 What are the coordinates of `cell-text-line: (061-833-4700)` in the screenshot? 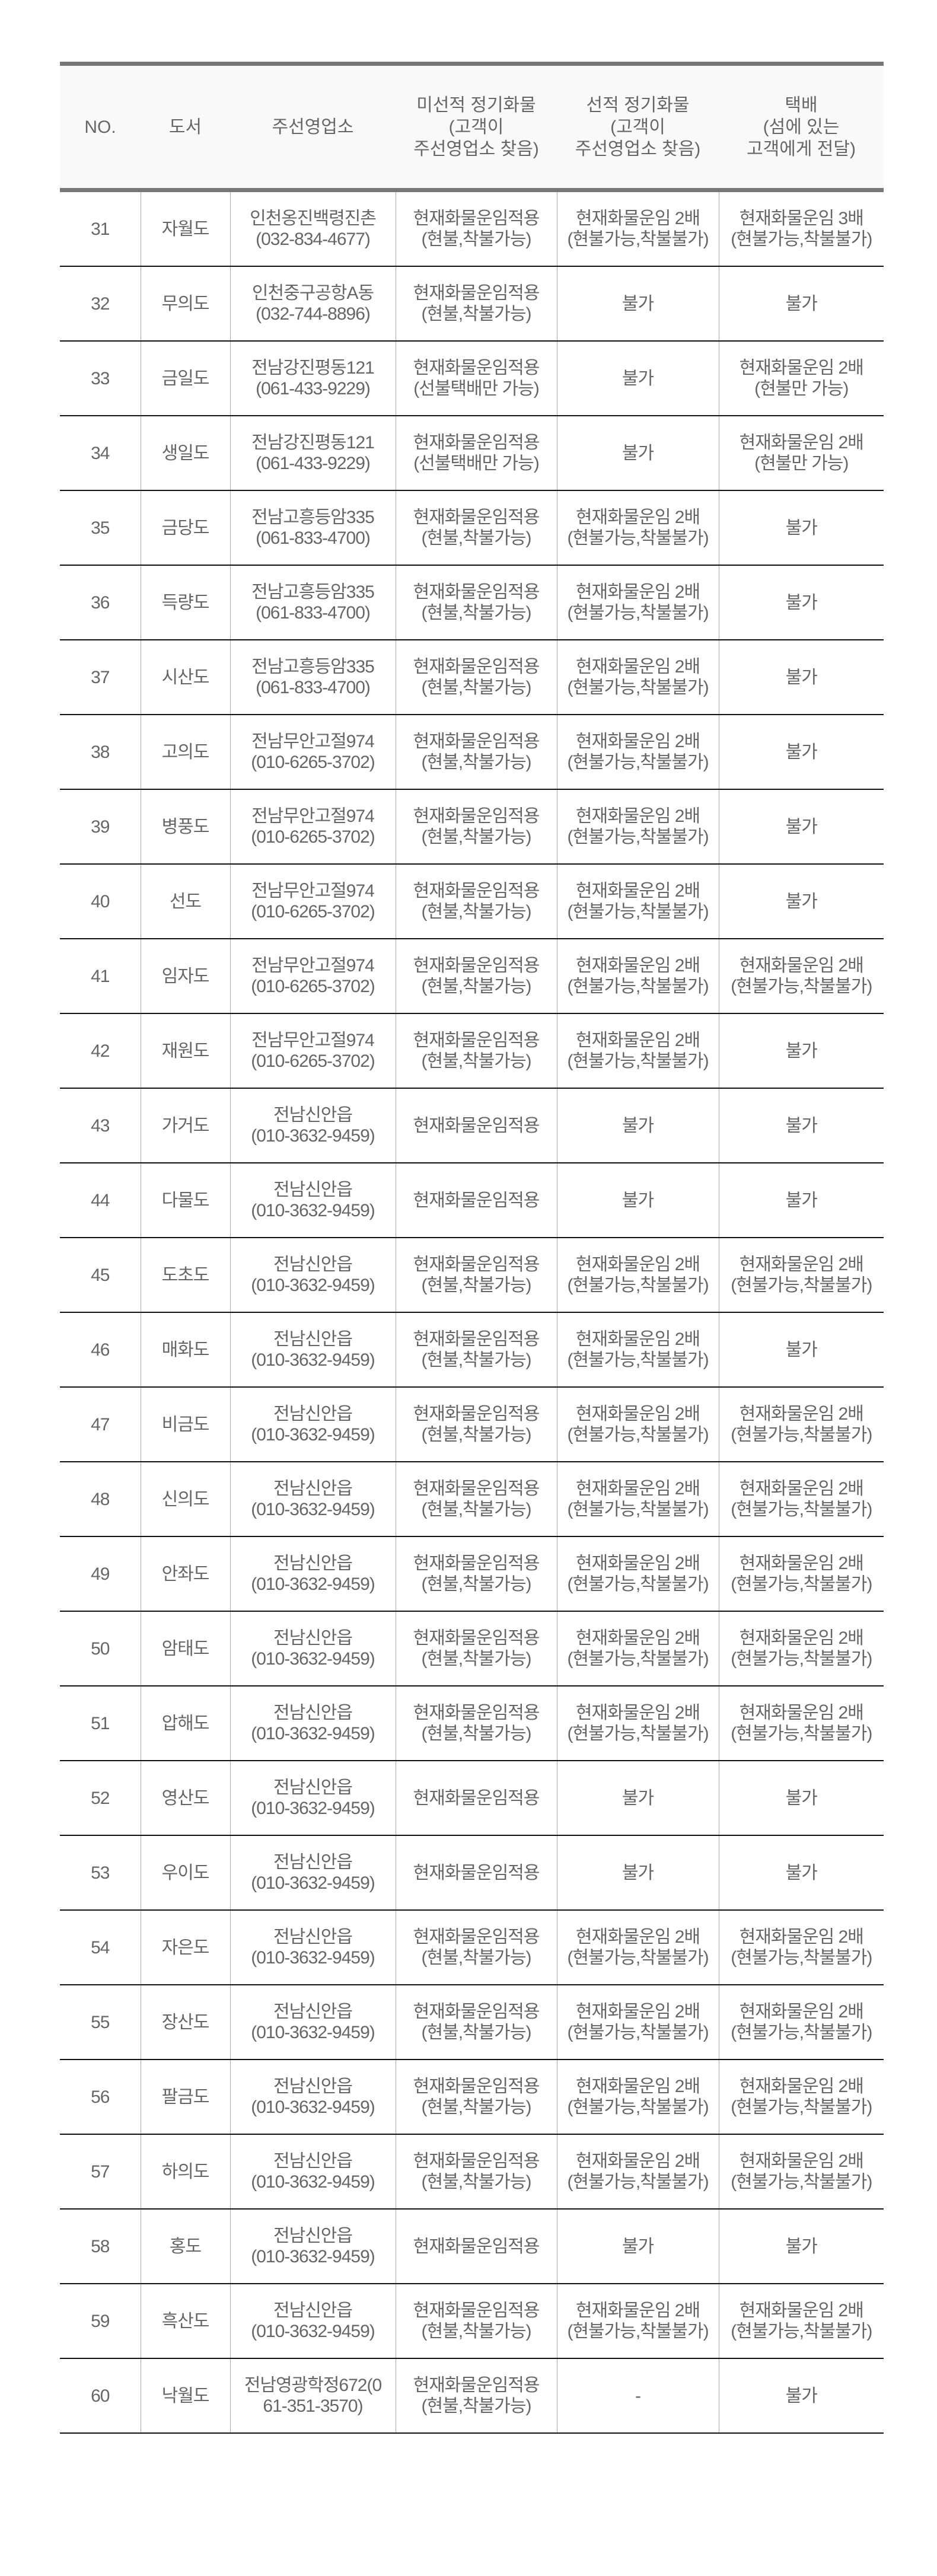 It's located at (313, 613).